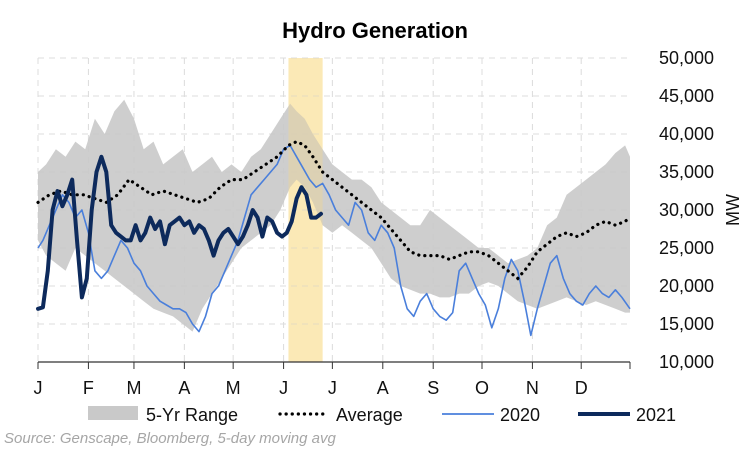 The image size is (750, 450). I want to click on y-tick-label: 50,000, so click(686, 58).